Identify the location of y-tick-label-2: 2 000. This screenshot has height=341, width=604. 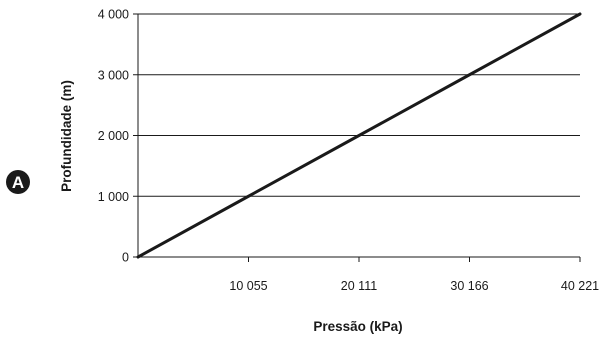
(113, 136).